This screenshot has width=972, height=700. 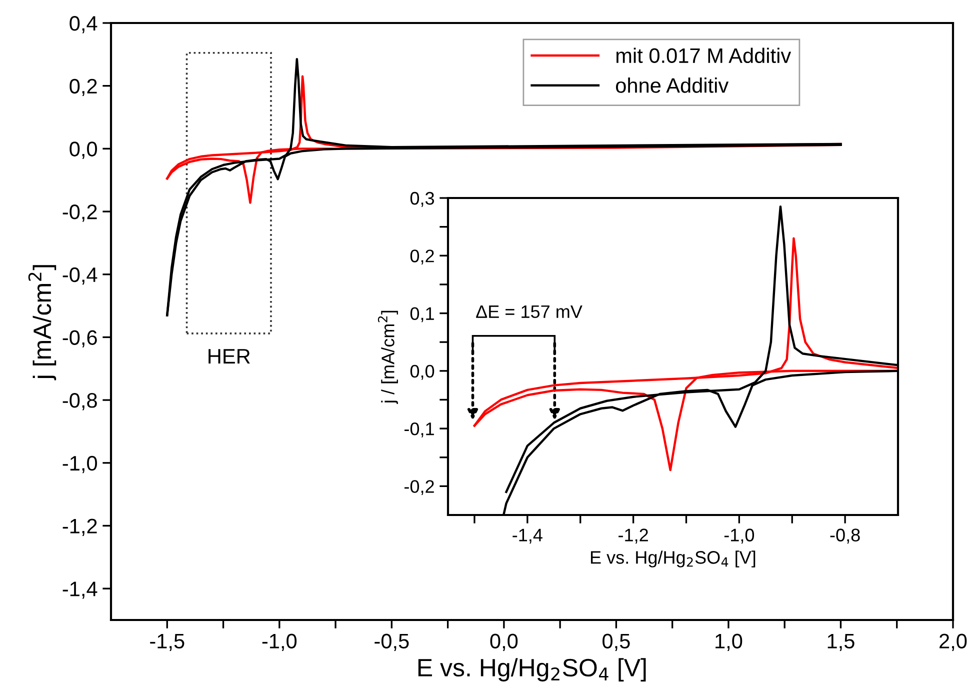 I want to click on annotation: ΔE = 157 mV, so click(x=529, y=311).